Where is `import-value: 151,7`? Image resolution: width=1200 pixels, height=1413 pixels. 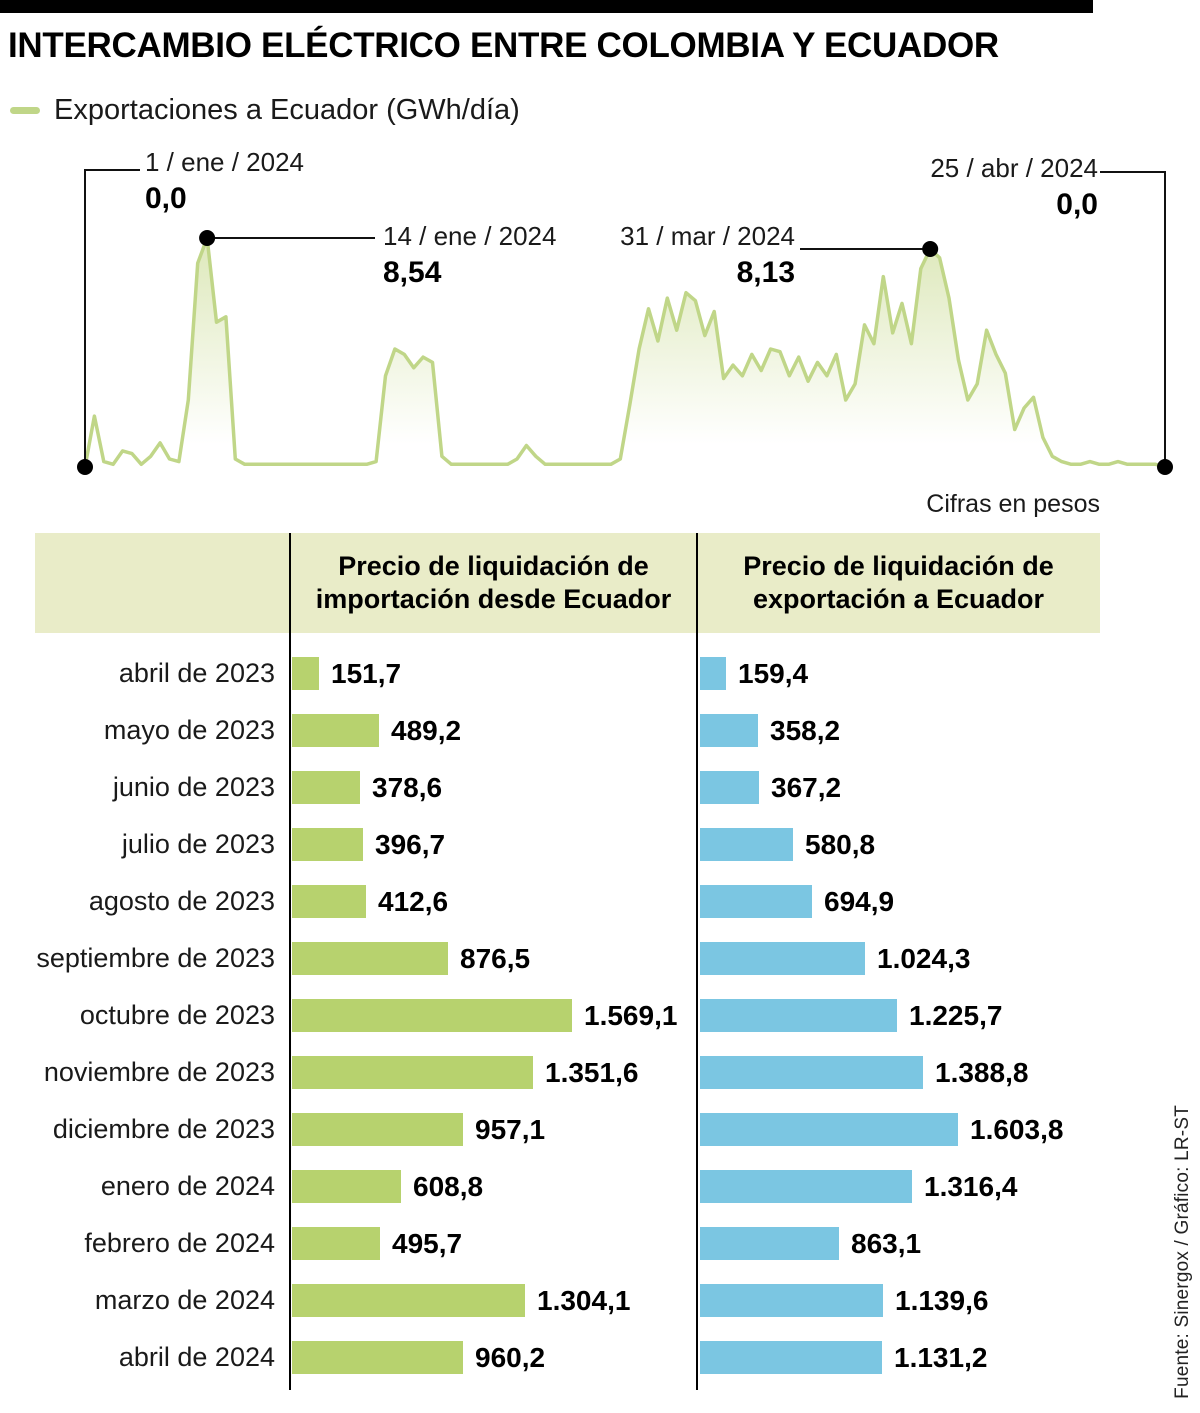 import-value: 151,7 is located at coordinates (366, 673).